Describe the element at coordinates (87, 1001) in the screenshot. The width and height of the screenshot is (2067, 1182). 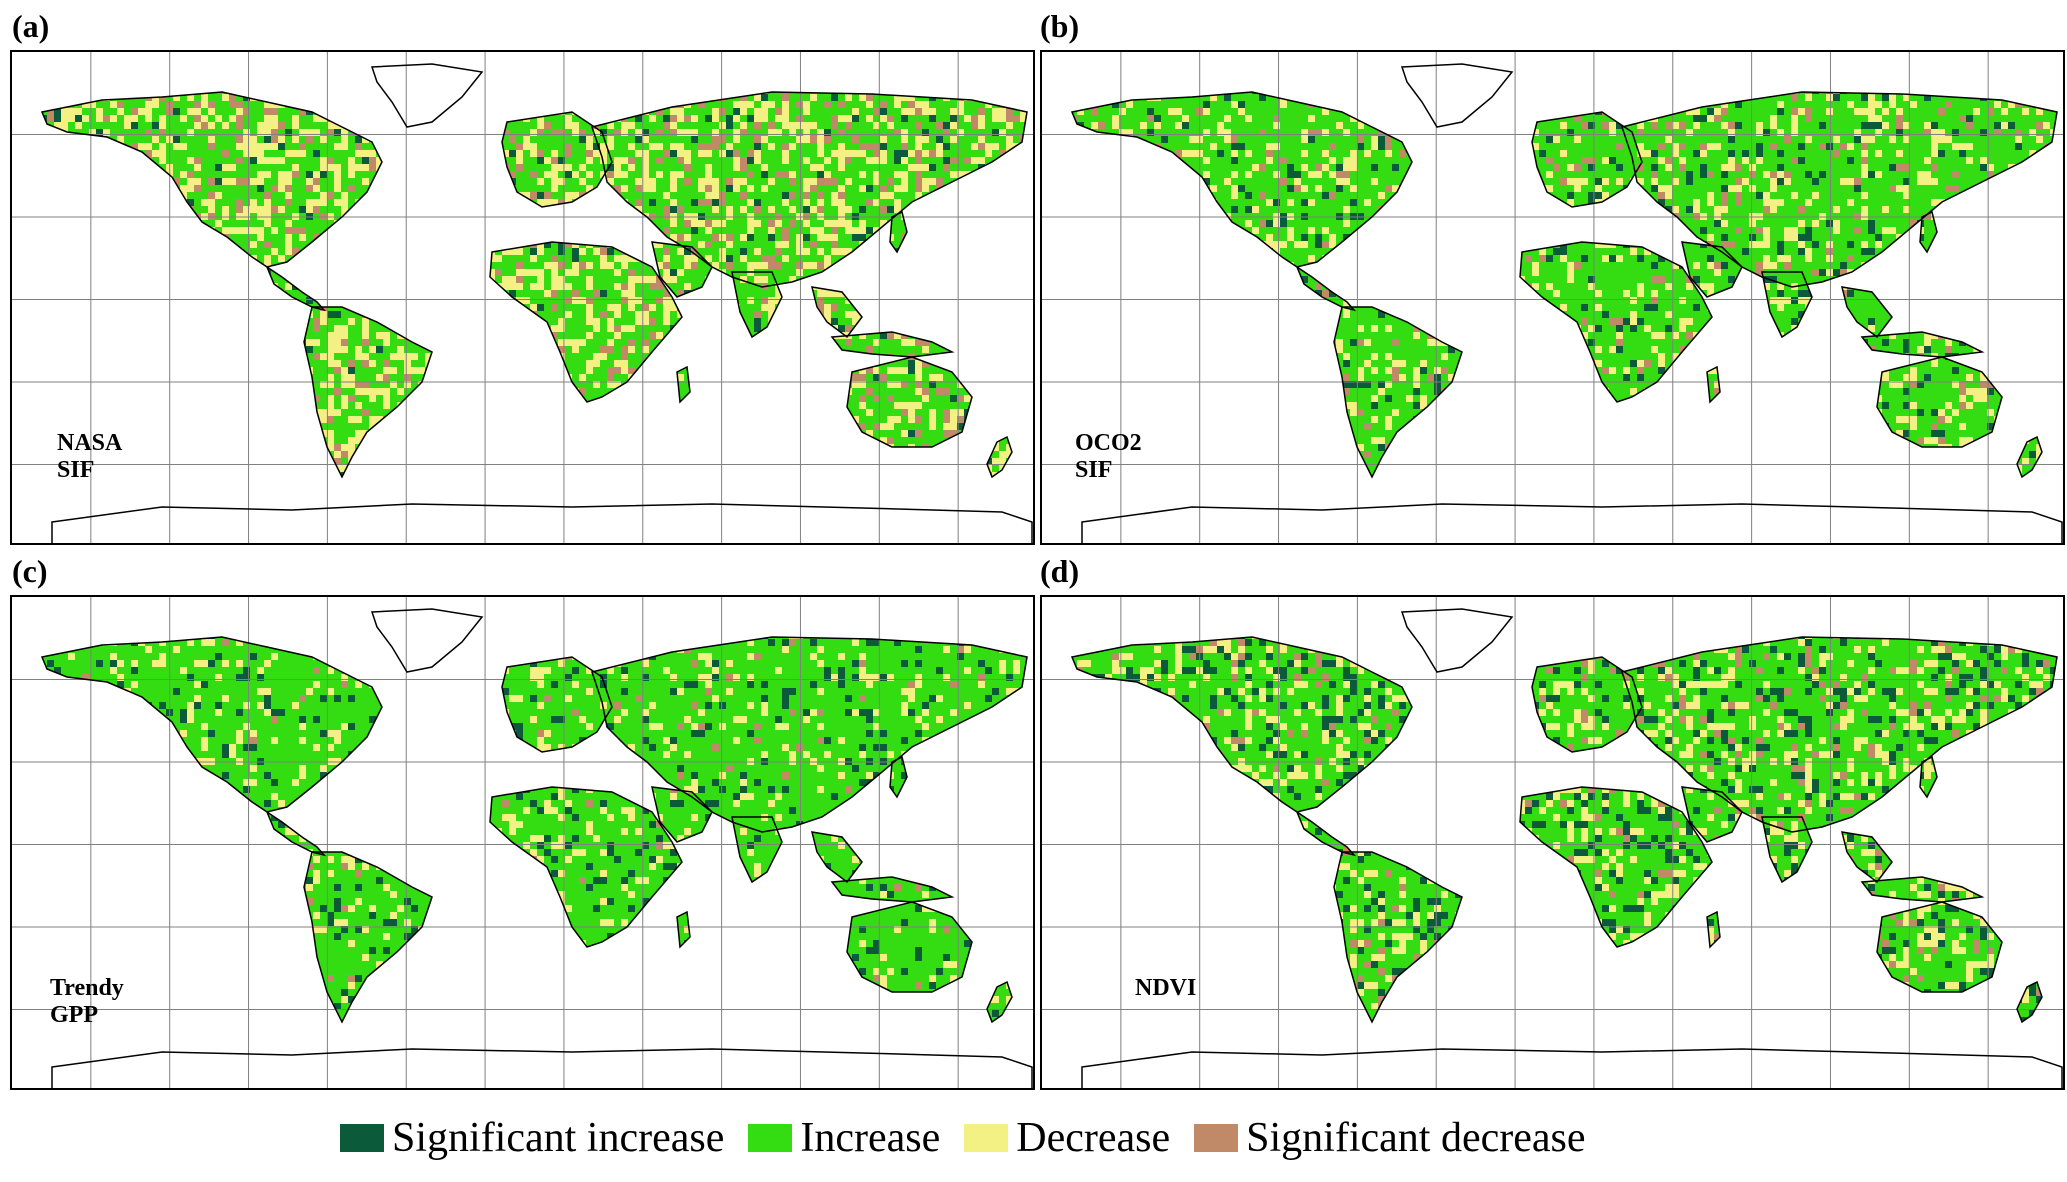
I see `dataset-name: Trendy GPP` at that location.